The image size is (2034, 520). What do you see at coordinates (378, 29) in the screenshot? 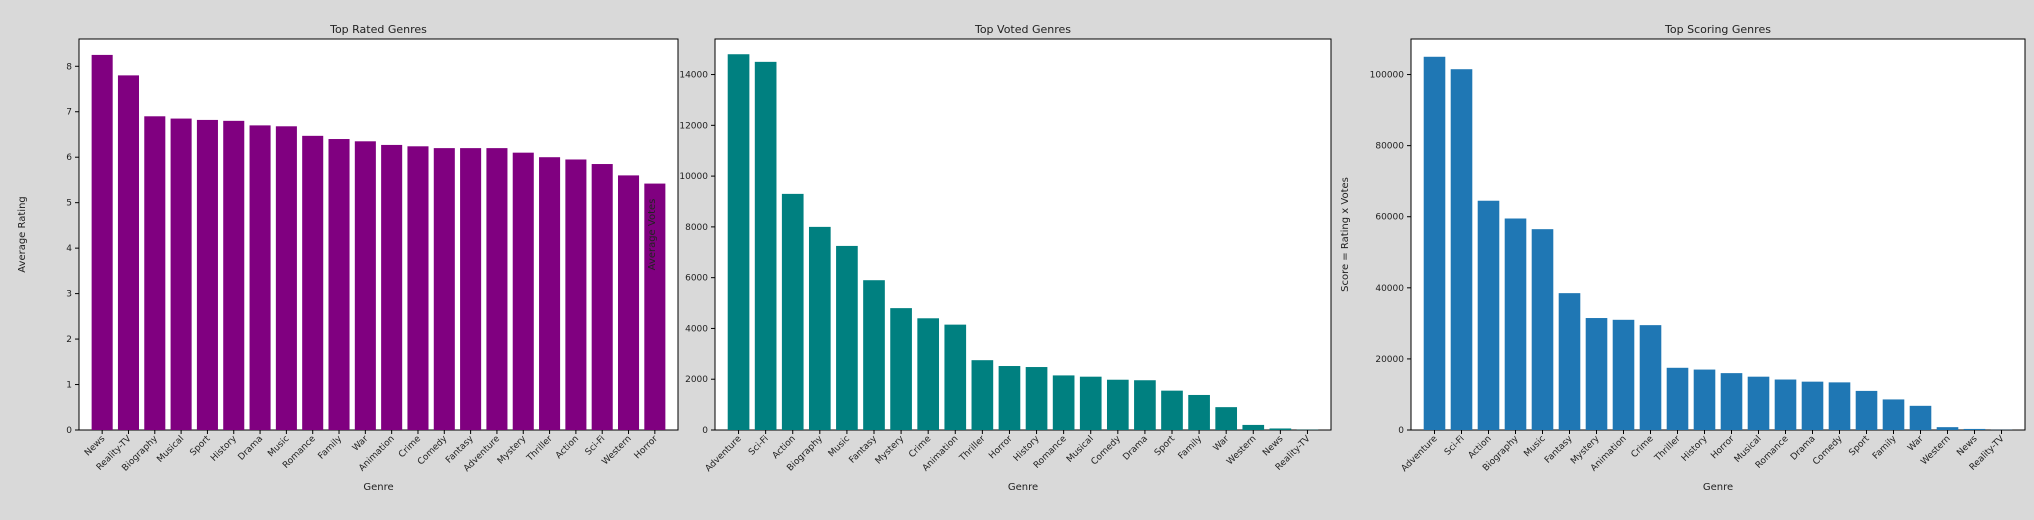
I see `chart-title: Top Rated Genres` at bounding box center [378, 29].